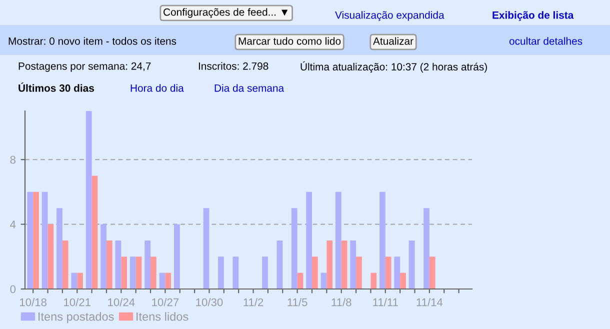  Describe the element at coordinates (533, 16) in the screenshot. I see `text: Exibição de lista` at that location.